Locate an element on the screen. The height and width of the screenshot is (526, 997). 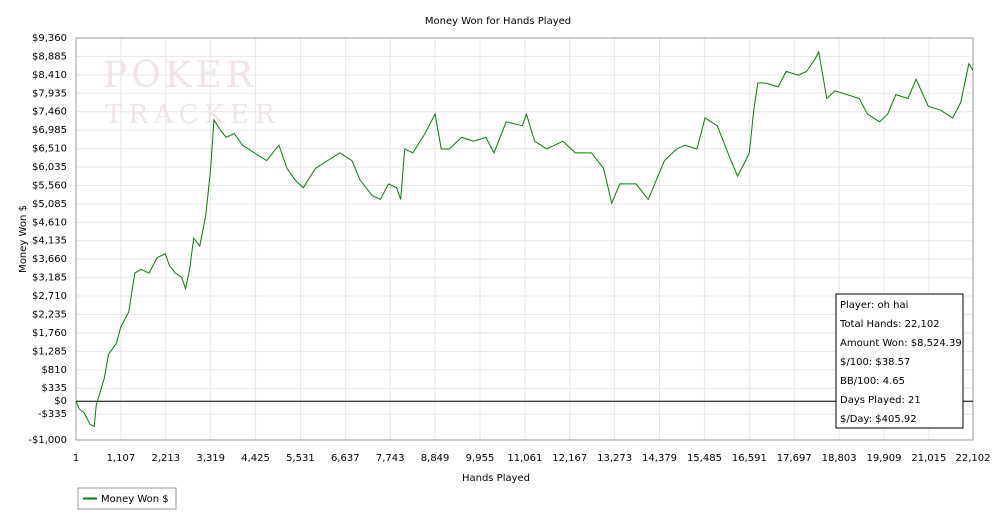
x-tick-label: 1 is located at coordinates (76, 458).